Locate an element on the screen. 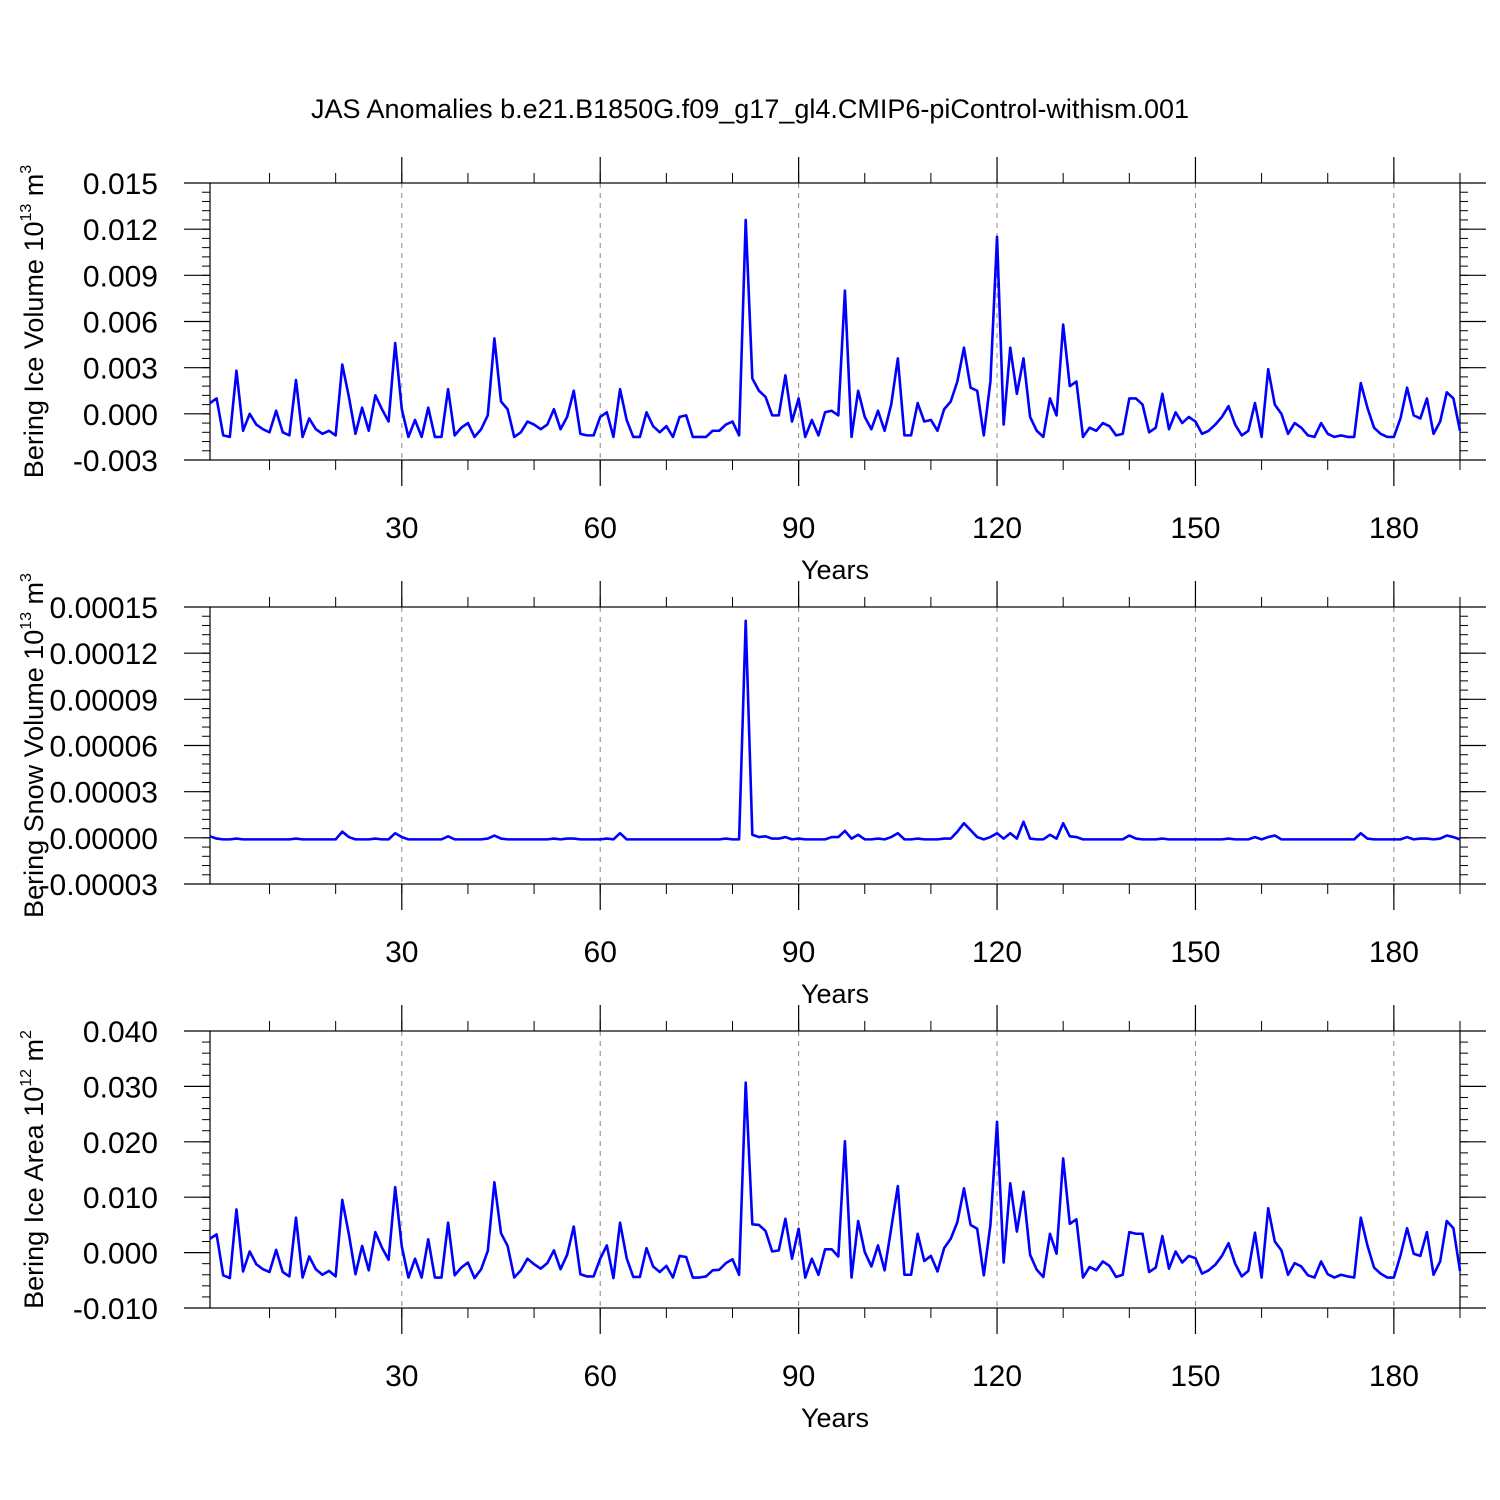 This screenshot has height=1500, width=1500. y-tick-label: 0.00015 is located at coordinates (104, 608).